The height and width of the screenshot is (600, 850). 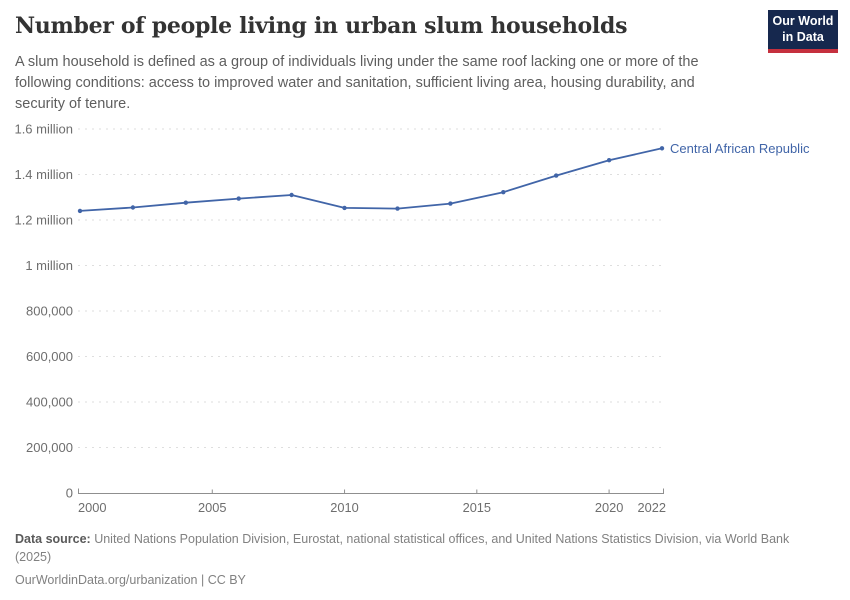 I want to click on data-point-2008, so click(x=291, y=195).